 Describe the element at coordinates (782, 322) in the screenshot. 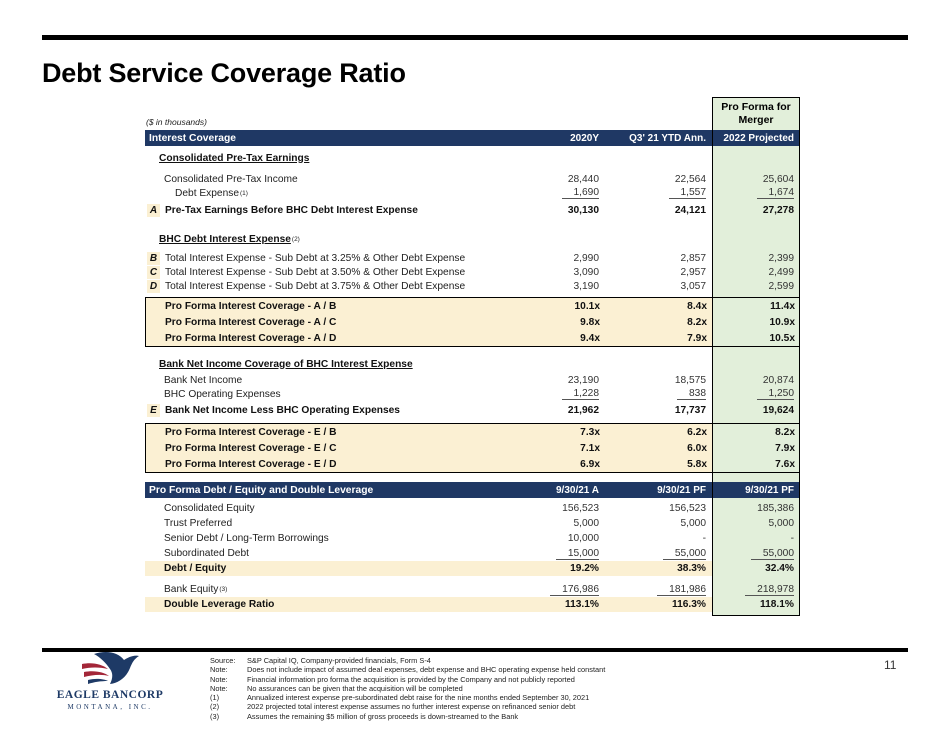

I see `cell-2022: 10.9x` at that location.